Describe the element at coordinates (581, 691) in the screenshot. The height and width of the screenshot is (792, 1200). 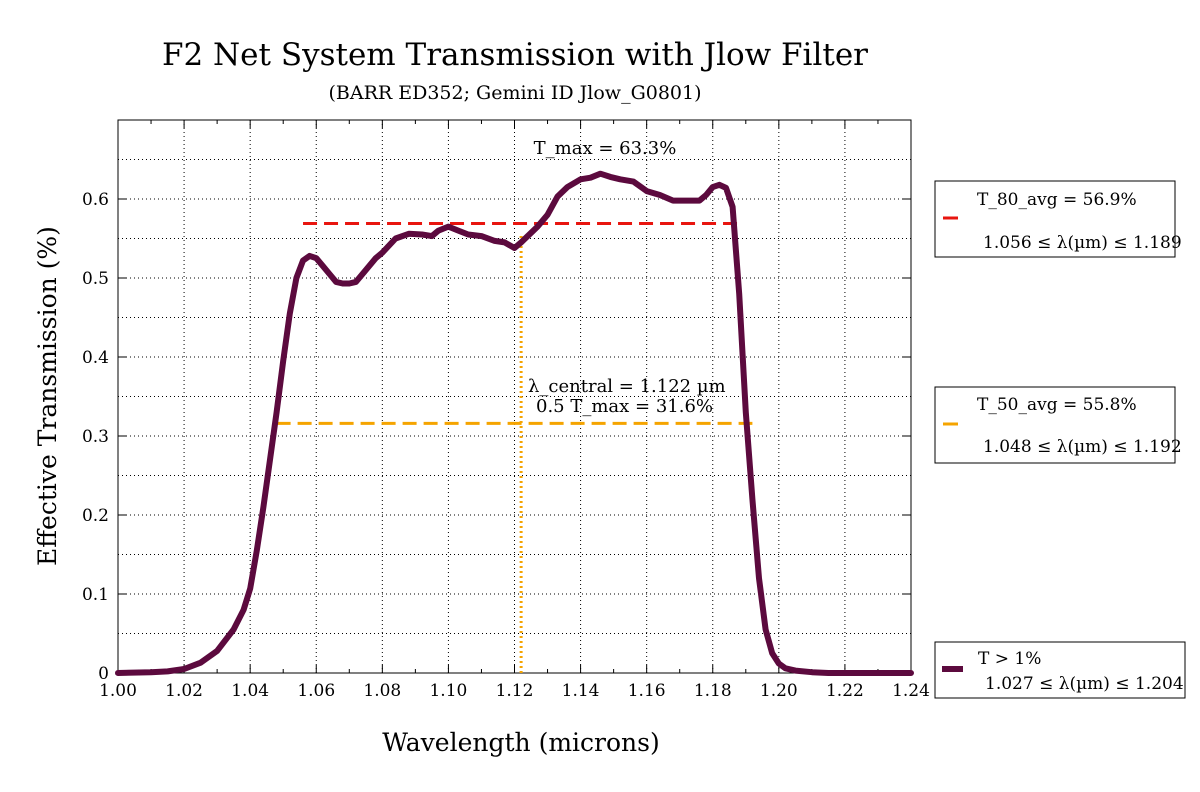
I see `x-tick-label: 1.14` at that location.